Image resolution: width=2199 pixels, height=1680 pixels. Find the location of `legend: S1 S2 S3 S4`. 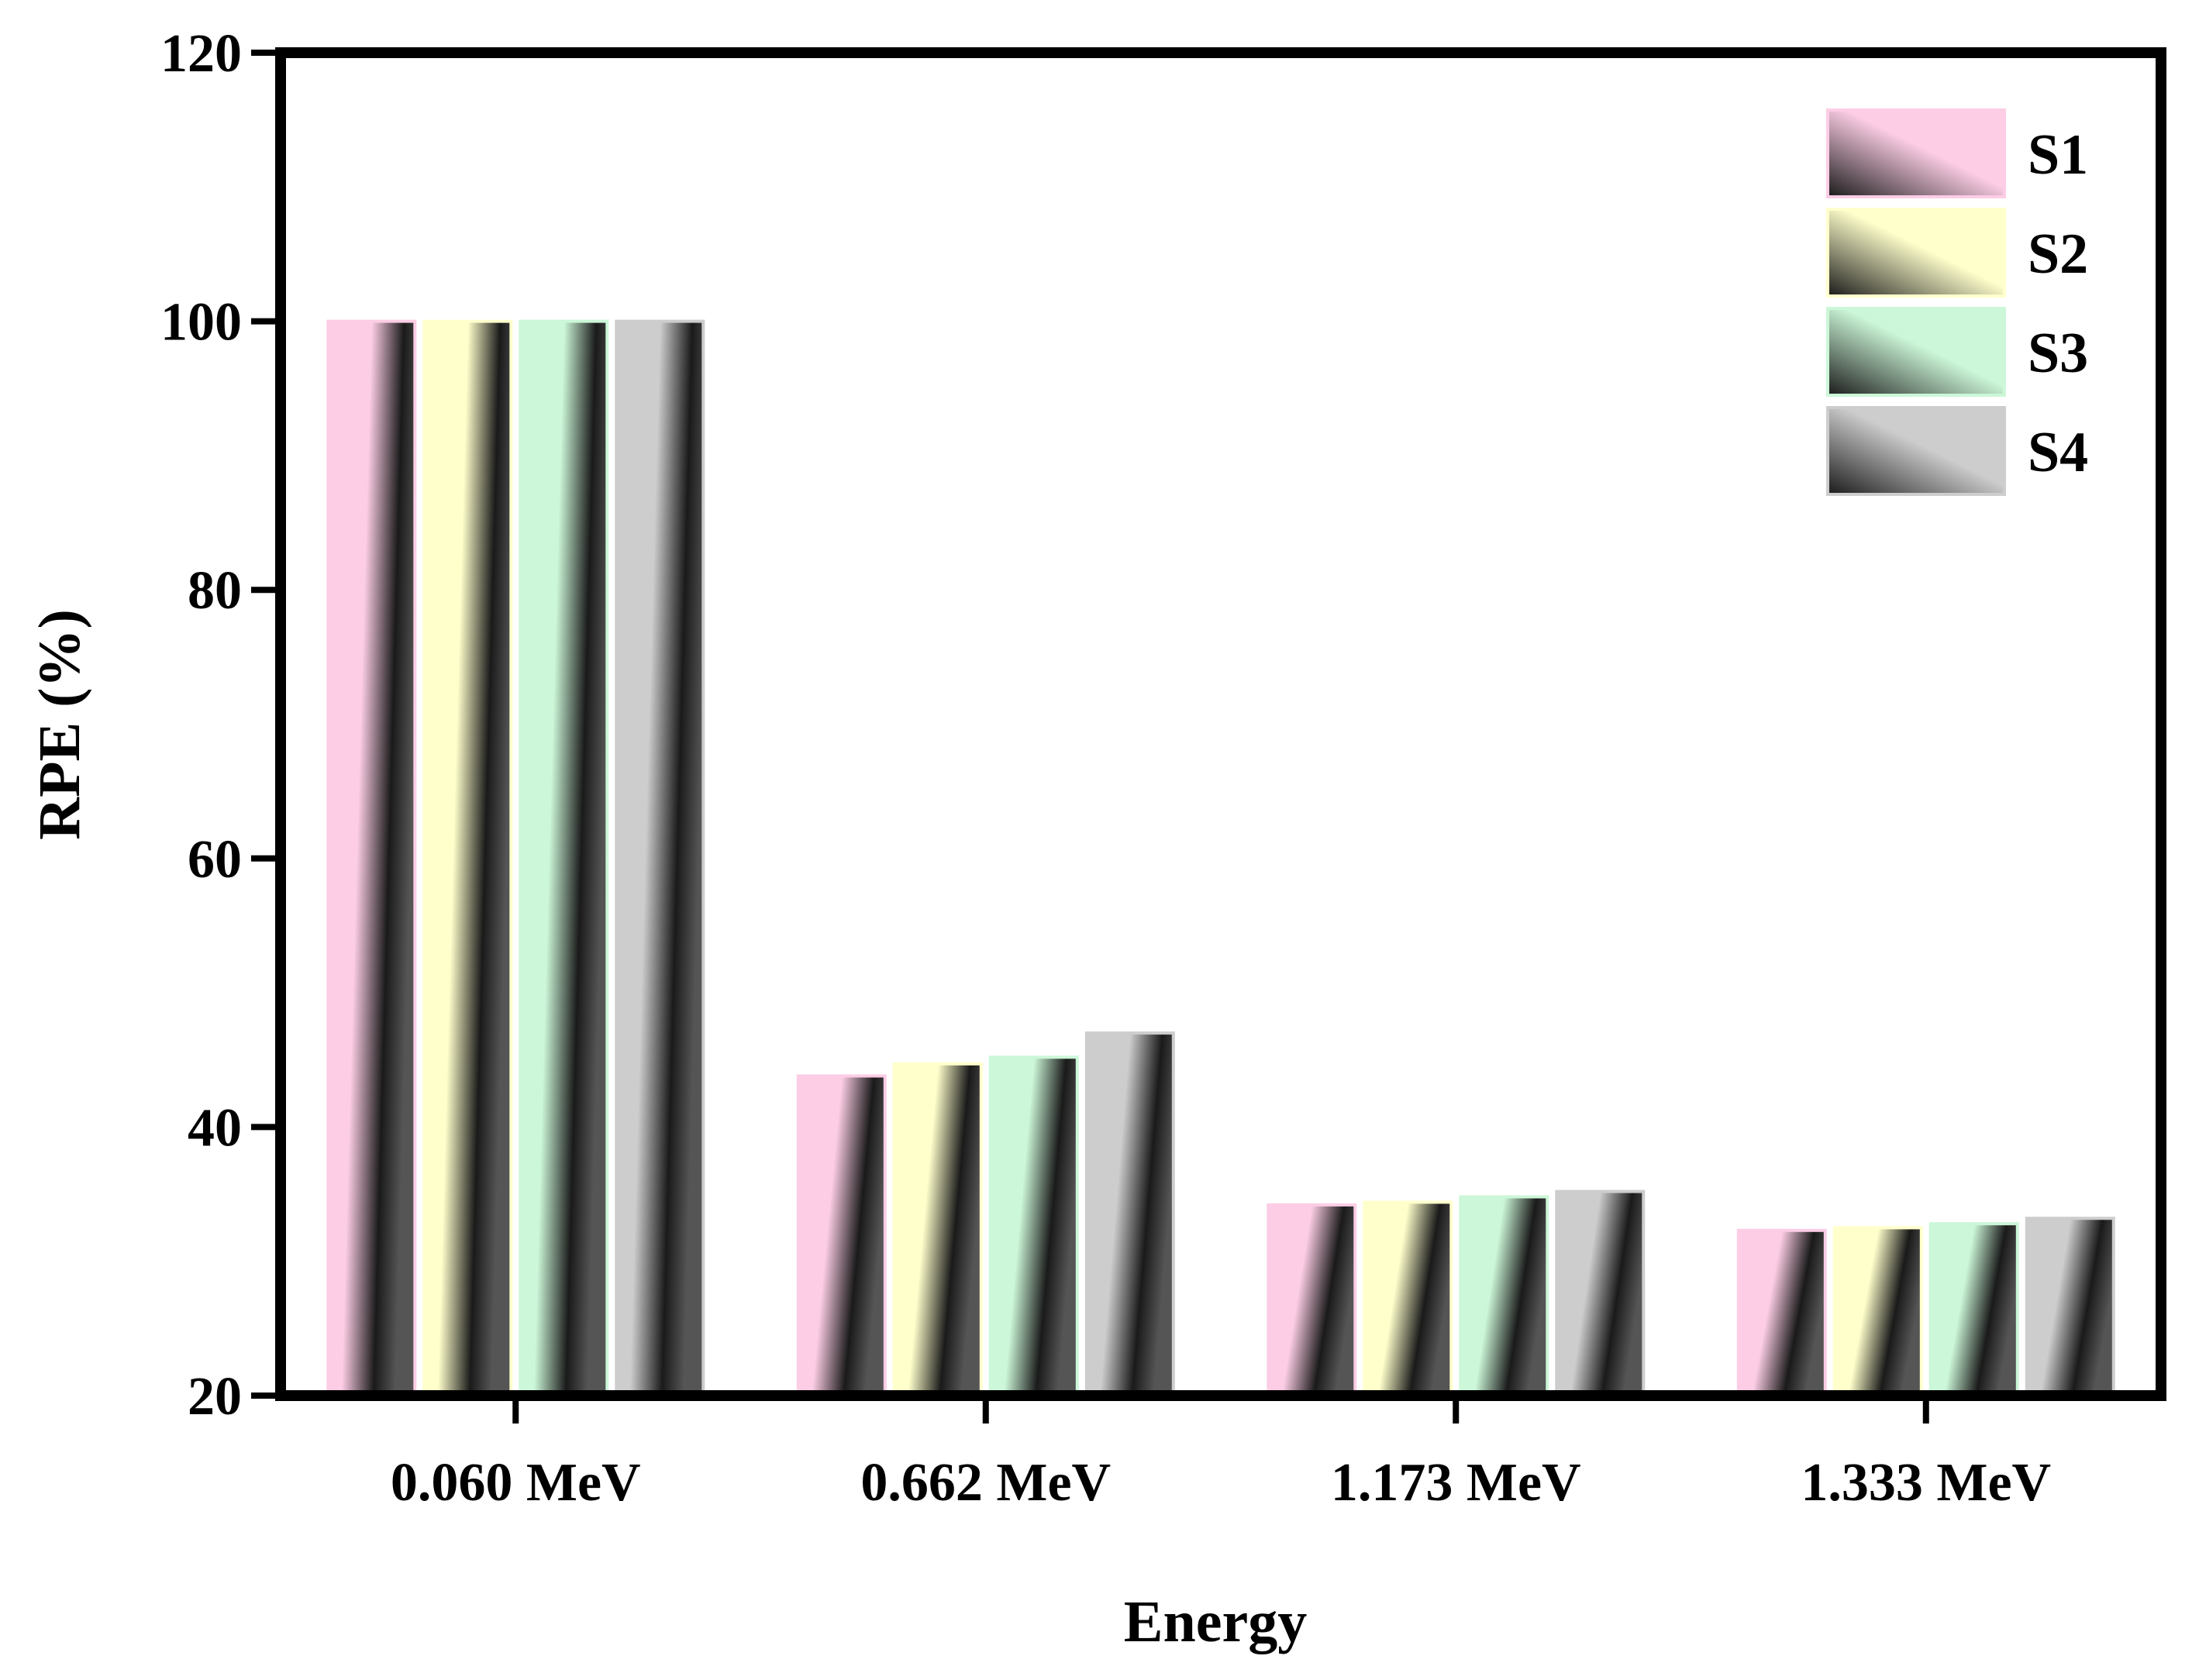

legend: S1 S2 S3 S4 is located at coordinates (1957, 302).